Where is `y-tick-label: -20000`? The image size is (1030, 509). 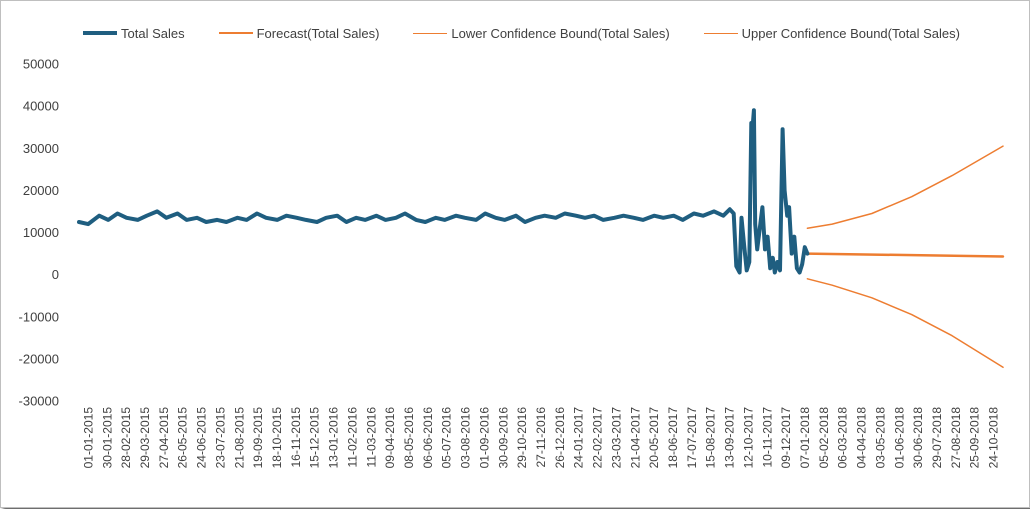 y-tick-label: -20000 is located at coordinates (39, 358).